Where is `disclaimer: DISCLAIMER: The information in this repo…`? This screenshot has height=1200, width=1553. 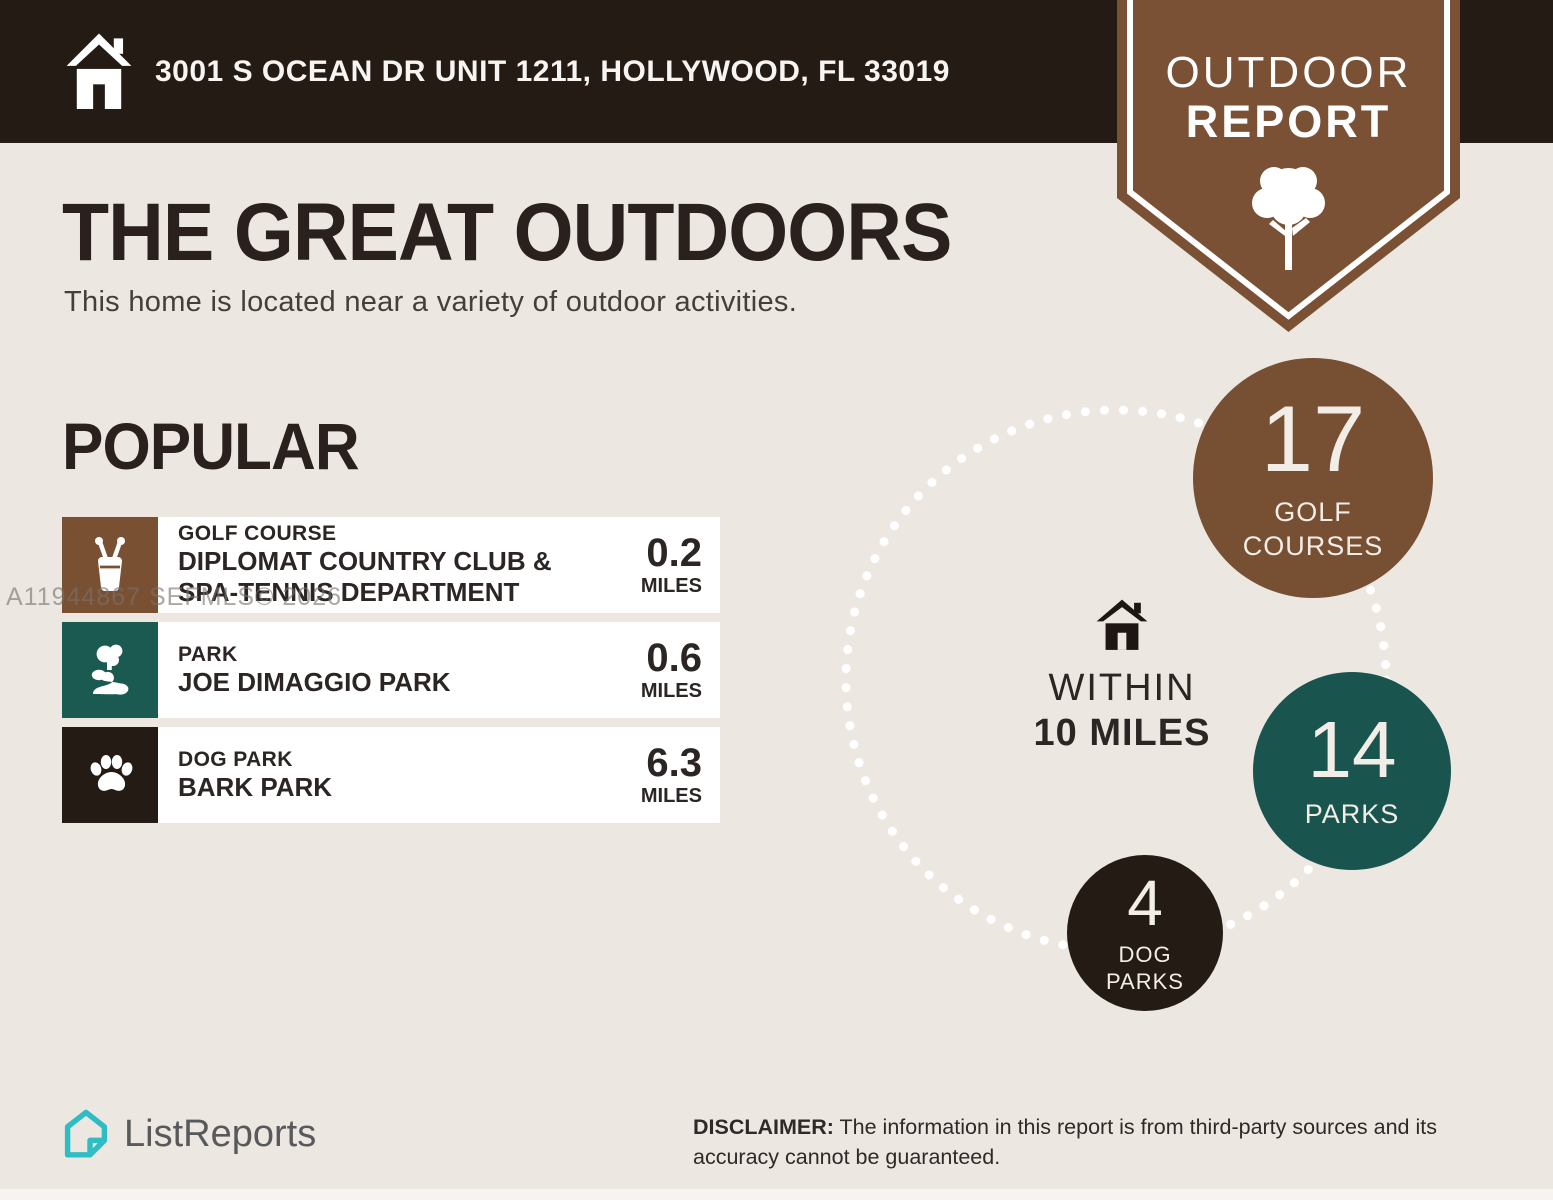
disclaimer: DISCLAIMER: The information in this repo… is located at coordinates (1093, 1142).